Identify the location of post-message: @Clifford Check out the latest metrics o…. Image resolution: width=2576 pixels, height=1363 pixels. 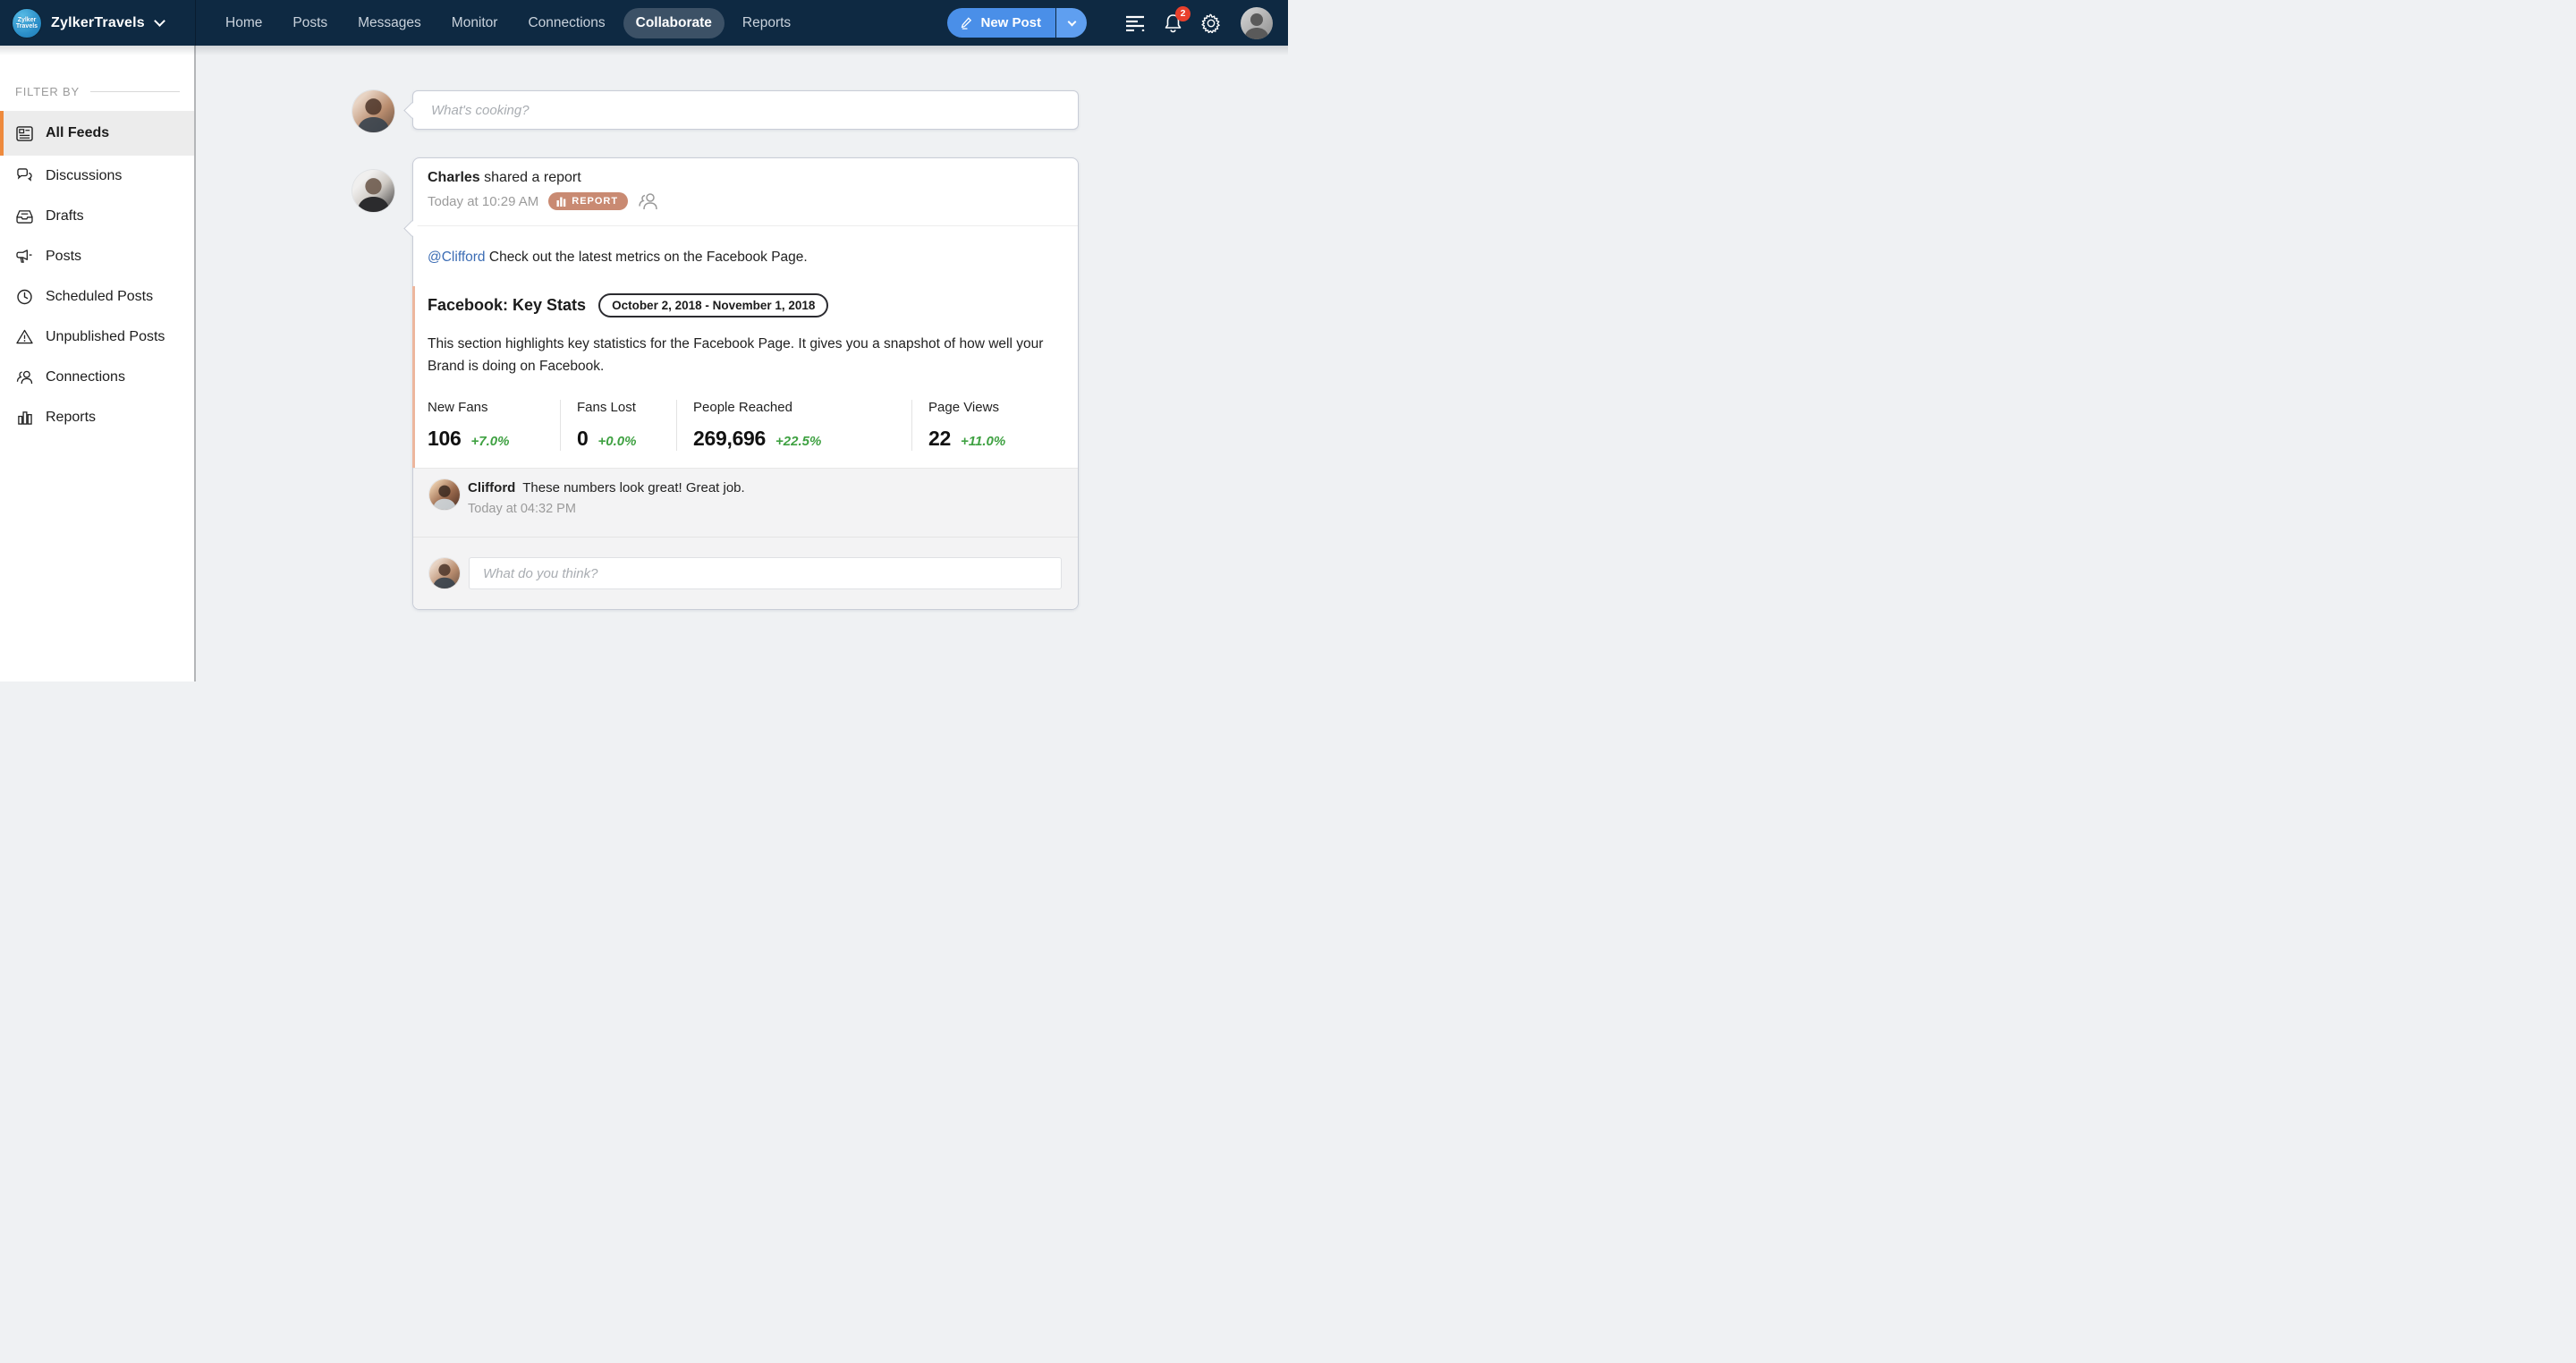
(745, 258).